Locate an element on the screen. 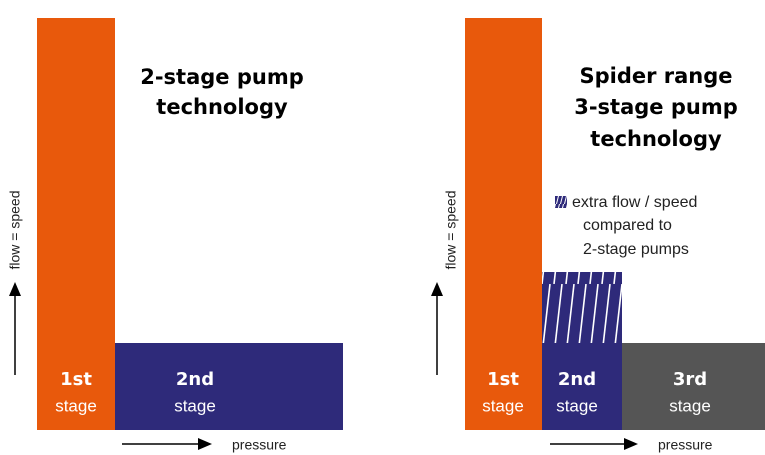 Image resolution: width=765 pixels, height=455 pixels. legend-text: compared to is located at coordinates (627, 225).